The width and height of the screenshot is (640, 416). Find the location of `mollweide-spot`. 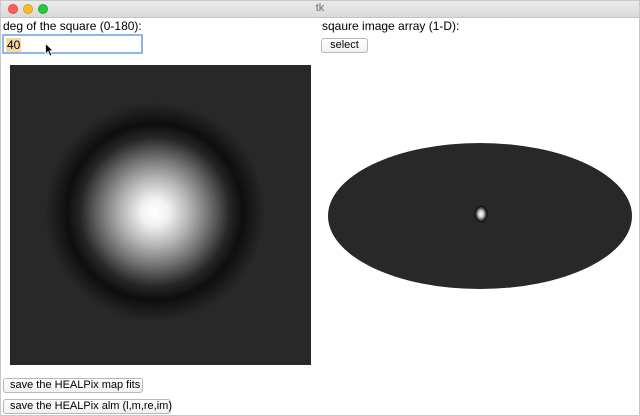

mollweide-spot is located at coordinates (481, 214).